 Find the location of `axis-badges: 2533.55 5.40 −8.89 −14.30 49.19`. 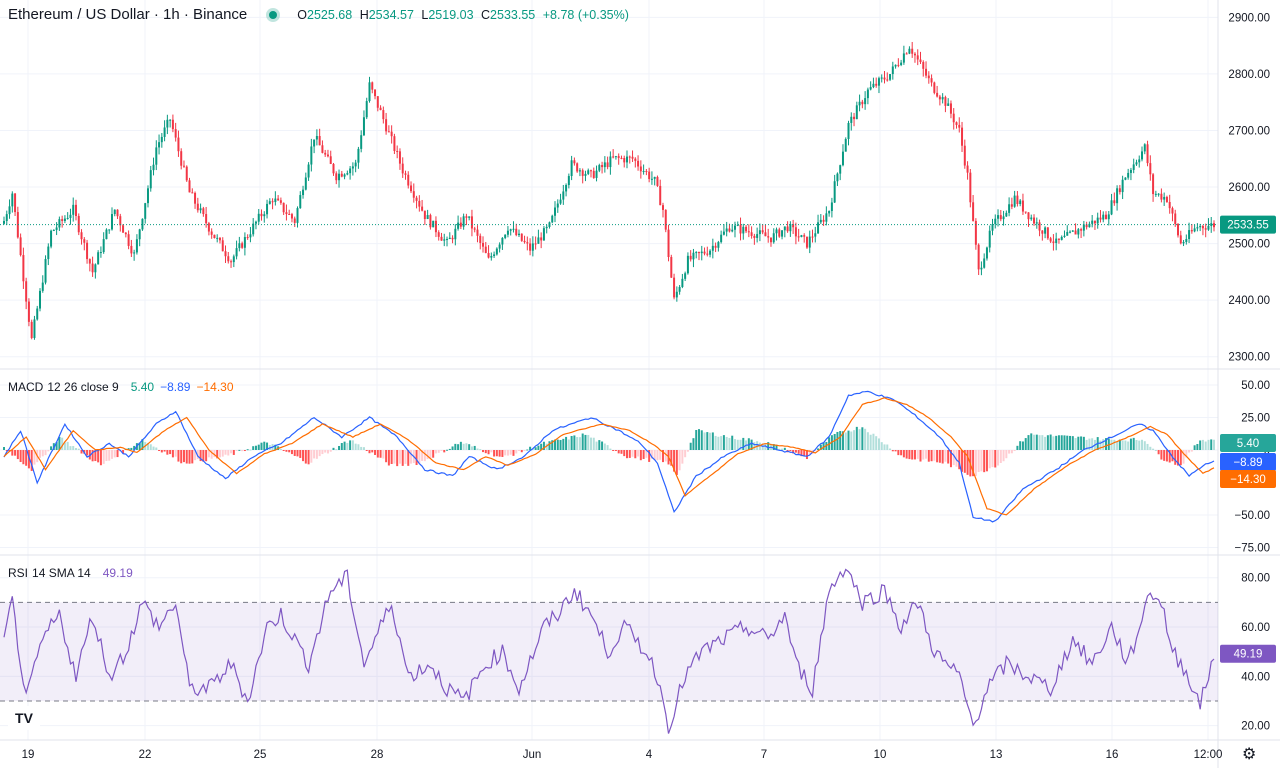

axis-badges: 2533.55 5.40 −8.89 −14.30 49.19 is located at coordinates (1248, 439).